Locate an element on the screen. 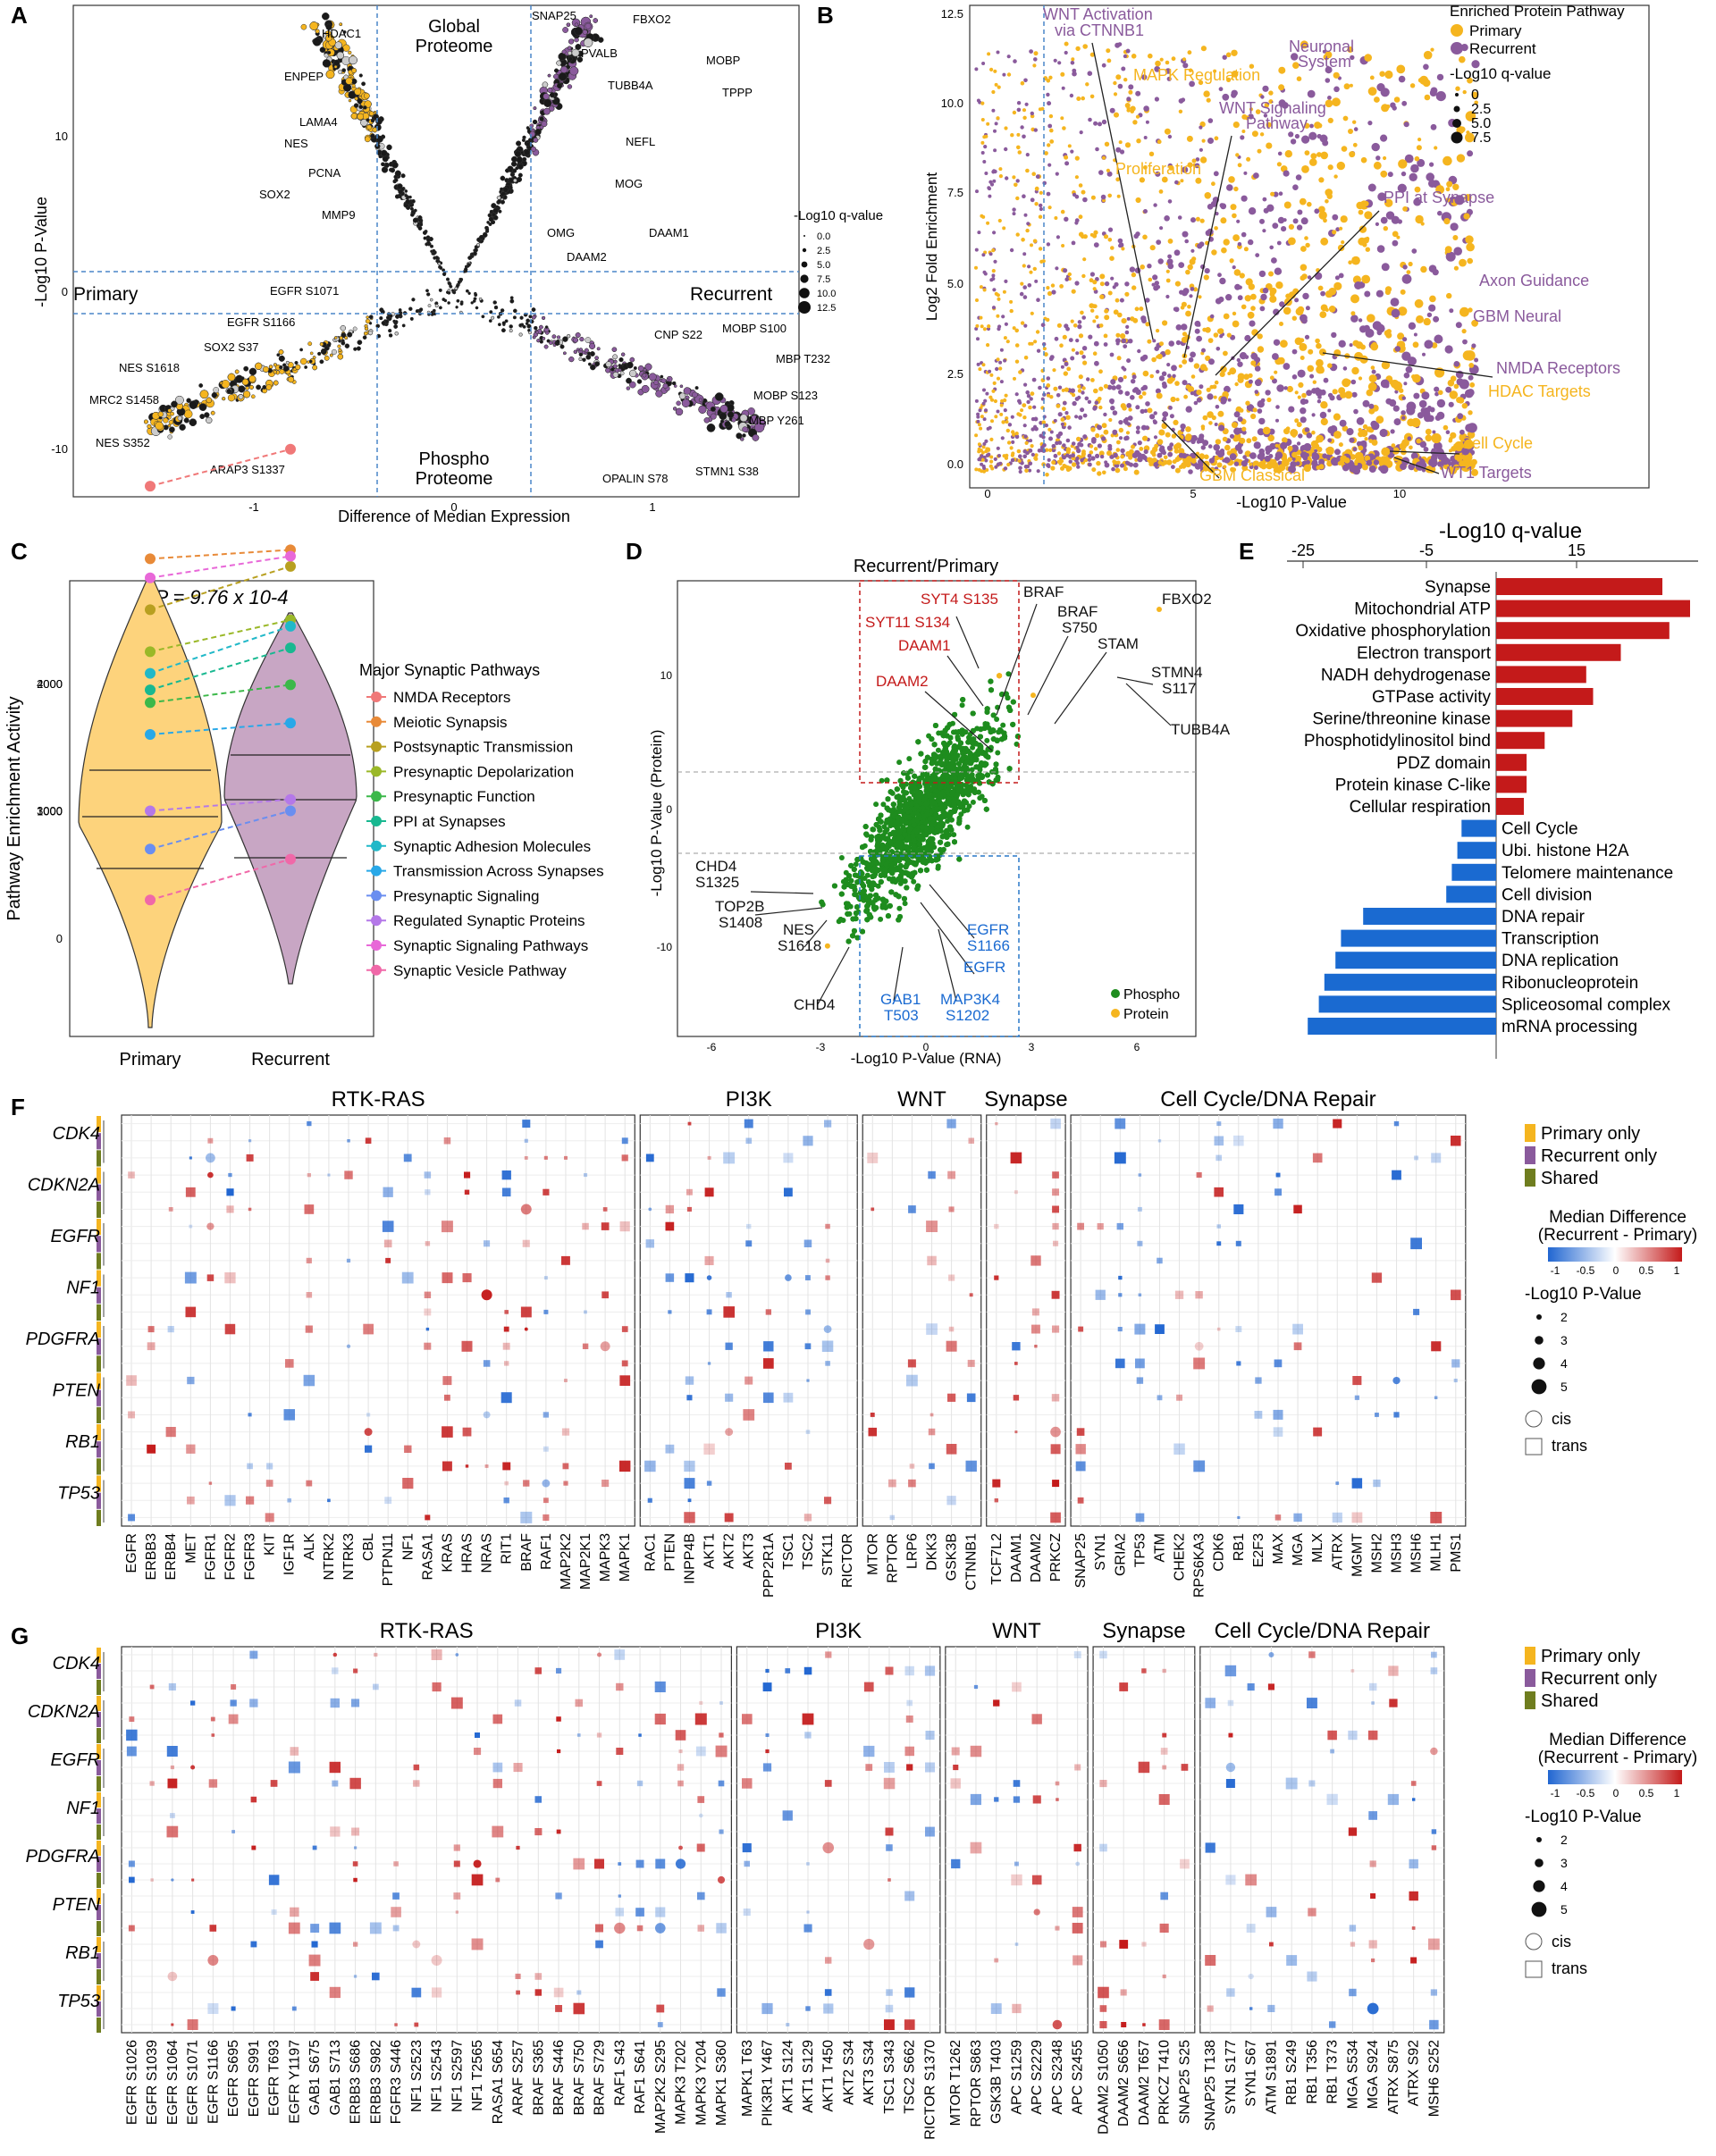  a-gene-label: MRC2 S1458 is located at coordinates (124, 400).